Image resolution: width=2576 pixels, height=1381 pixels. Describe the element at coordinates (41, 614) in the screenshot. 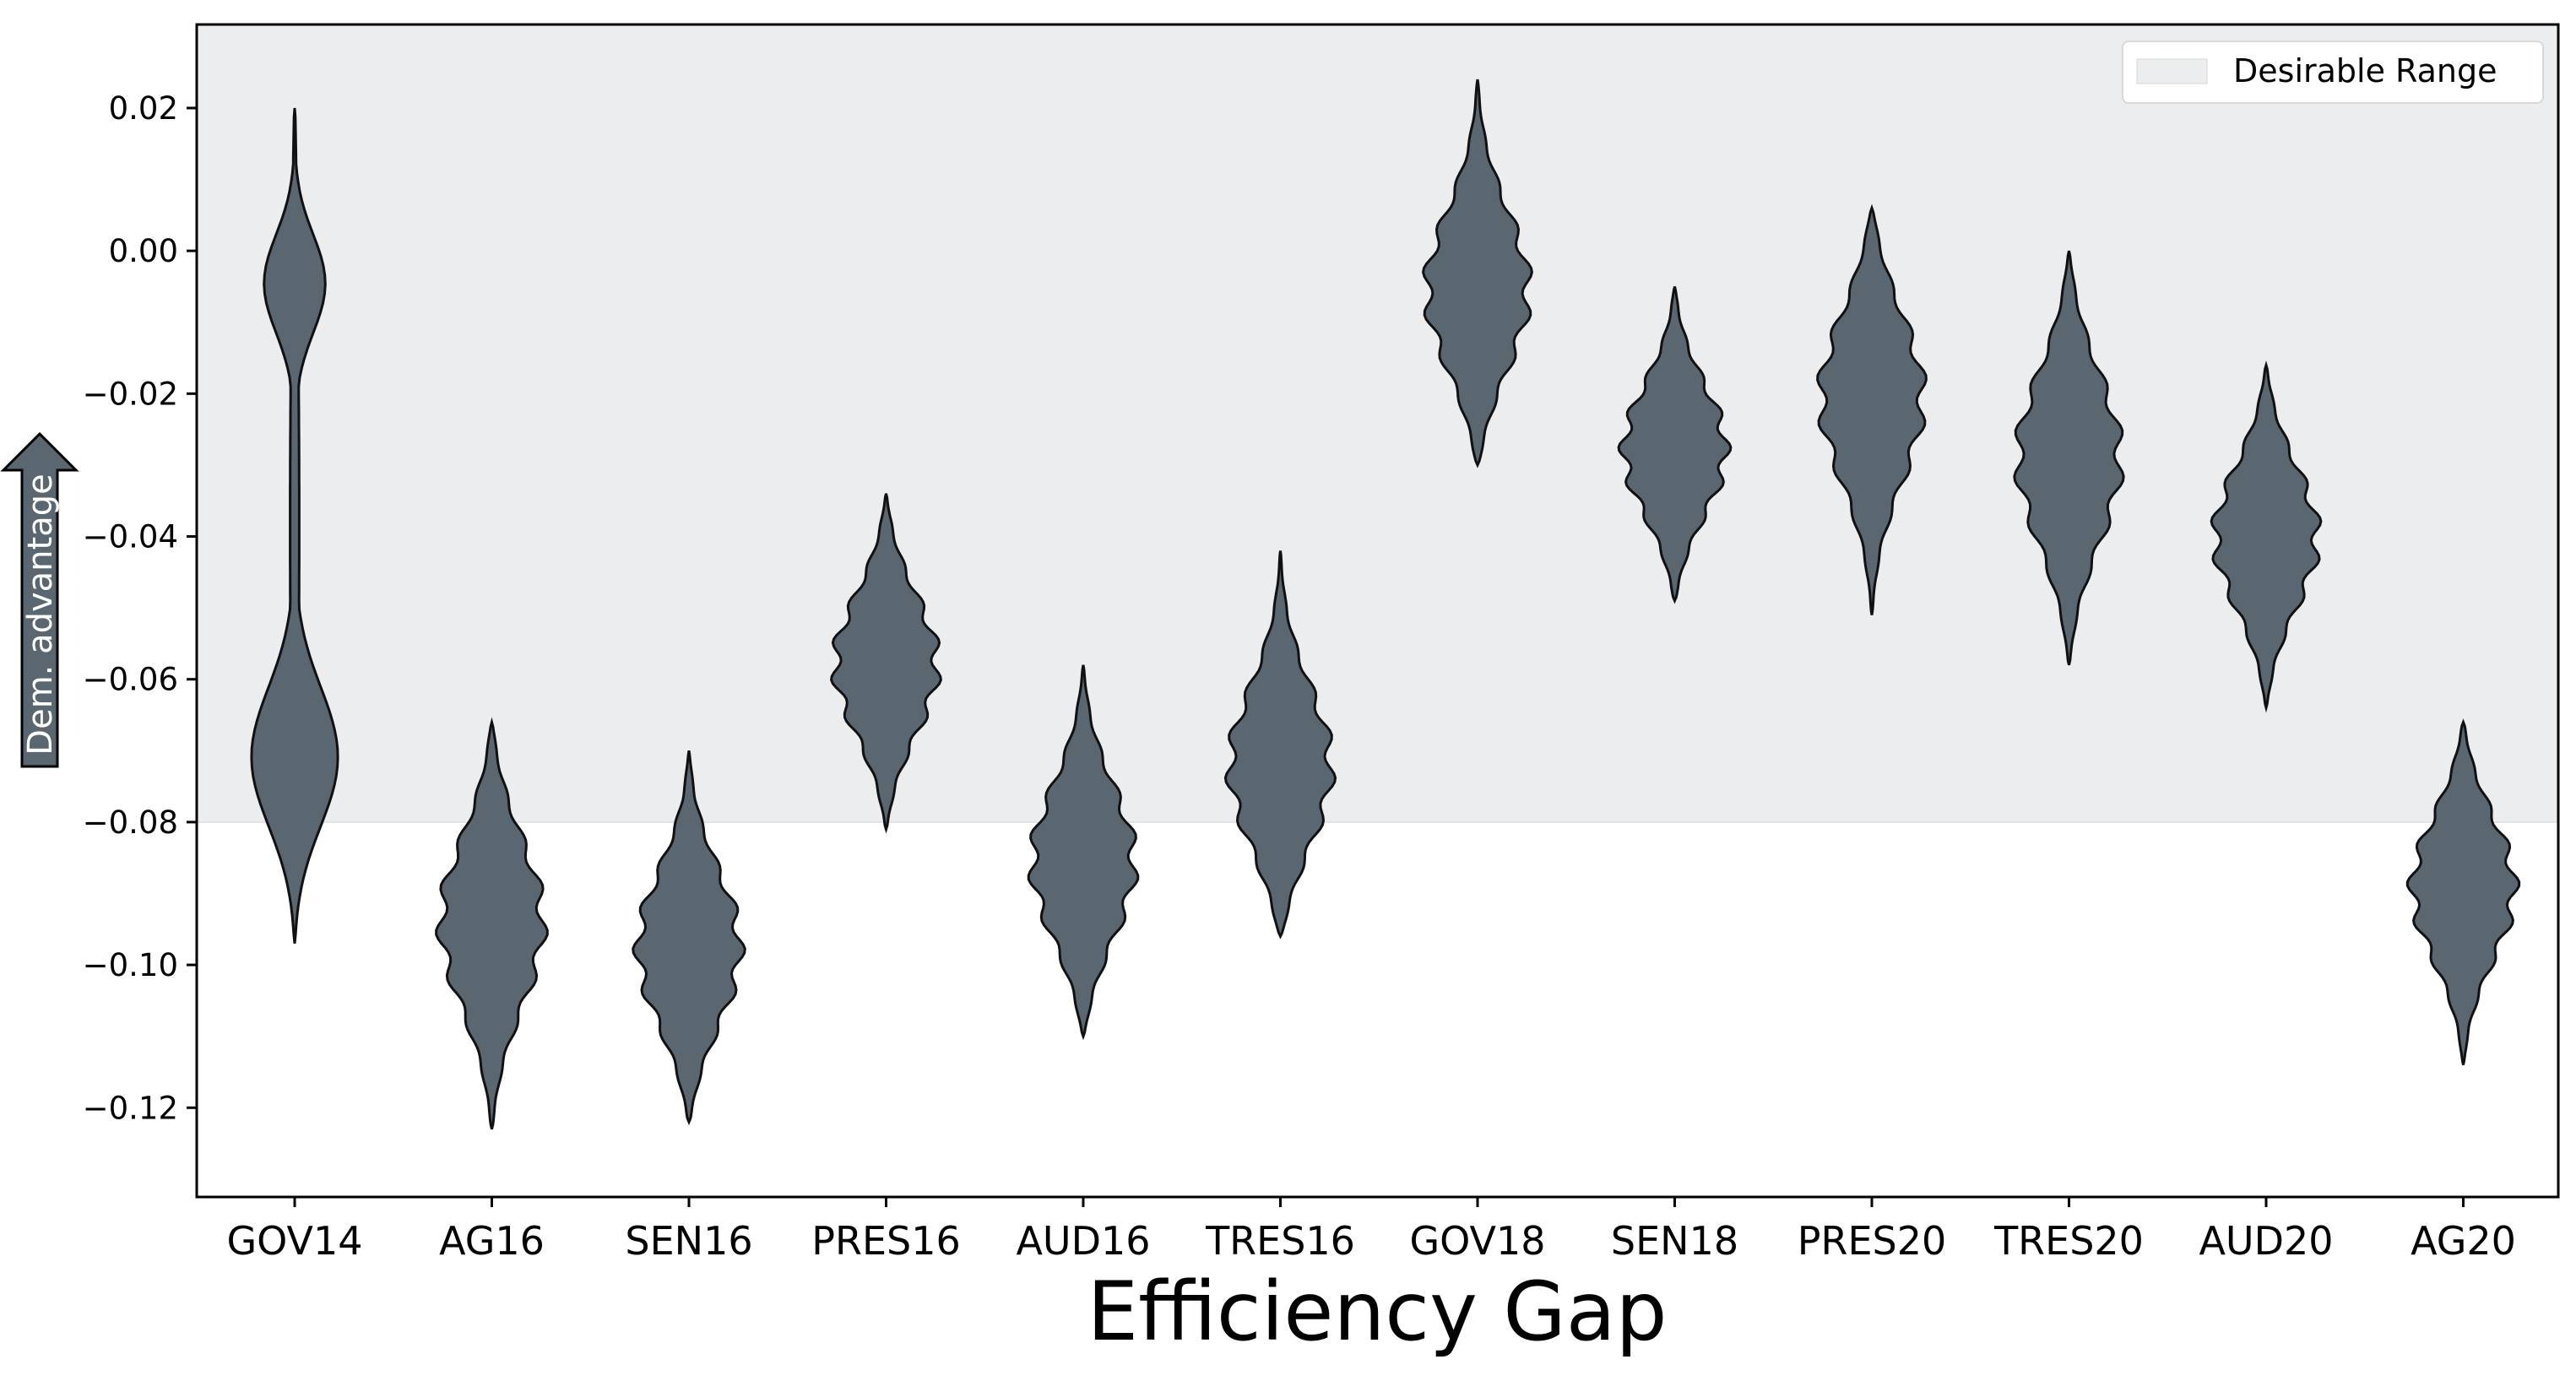

I see `dem-advantage-label: Dem. advantage` at that location.